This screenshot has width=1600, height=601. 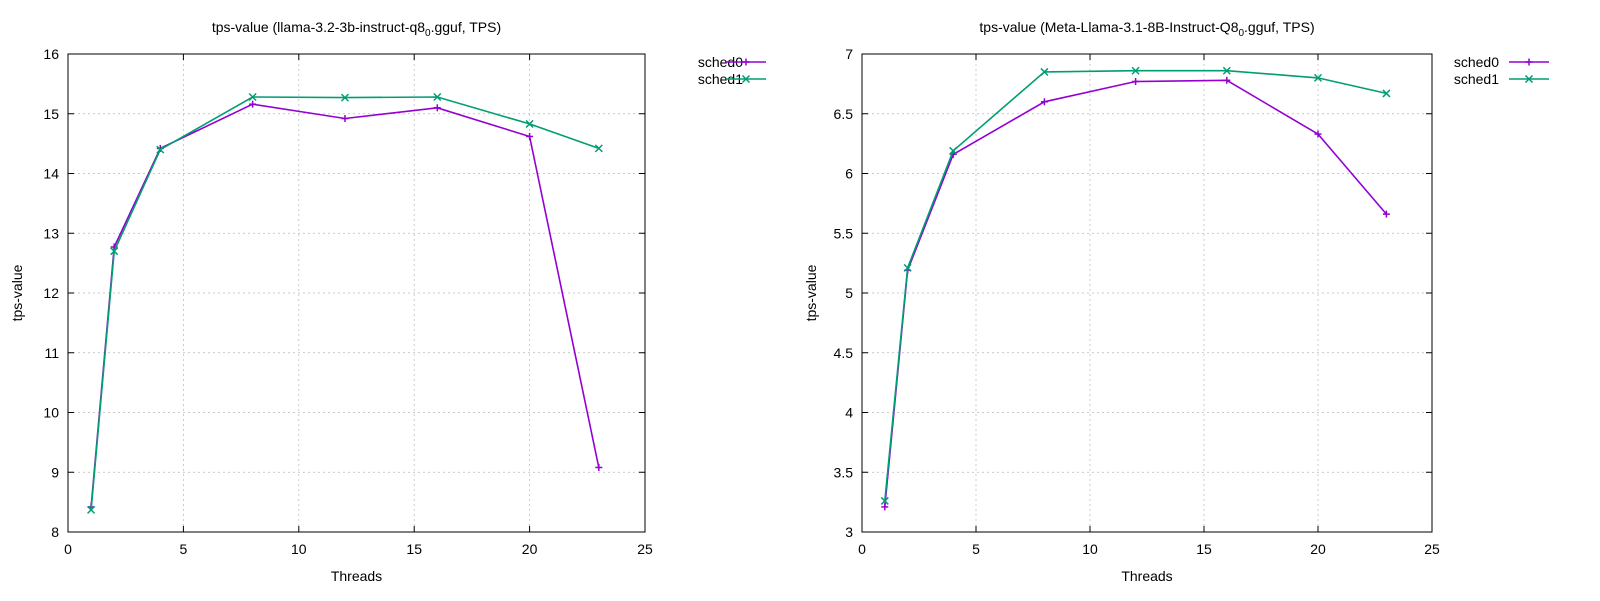 I want to click on y-tick-label: 5, so click(x=849, y=293).